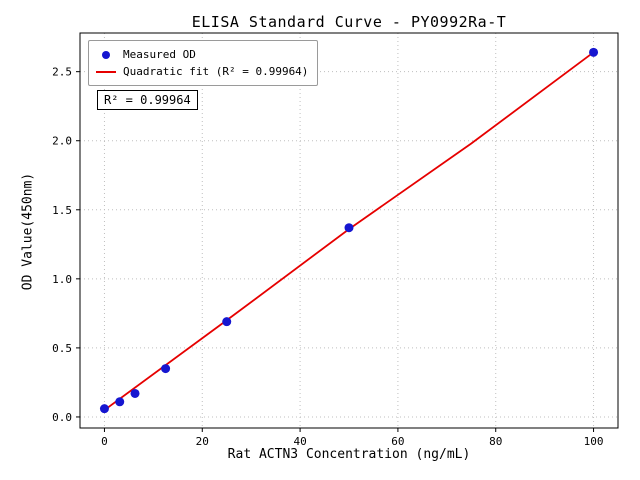 This screenshot has width=640, height=480. Describe the element at coordinates (299, 441) in the screenshot. I see `x-tick-label: 40` at that location.